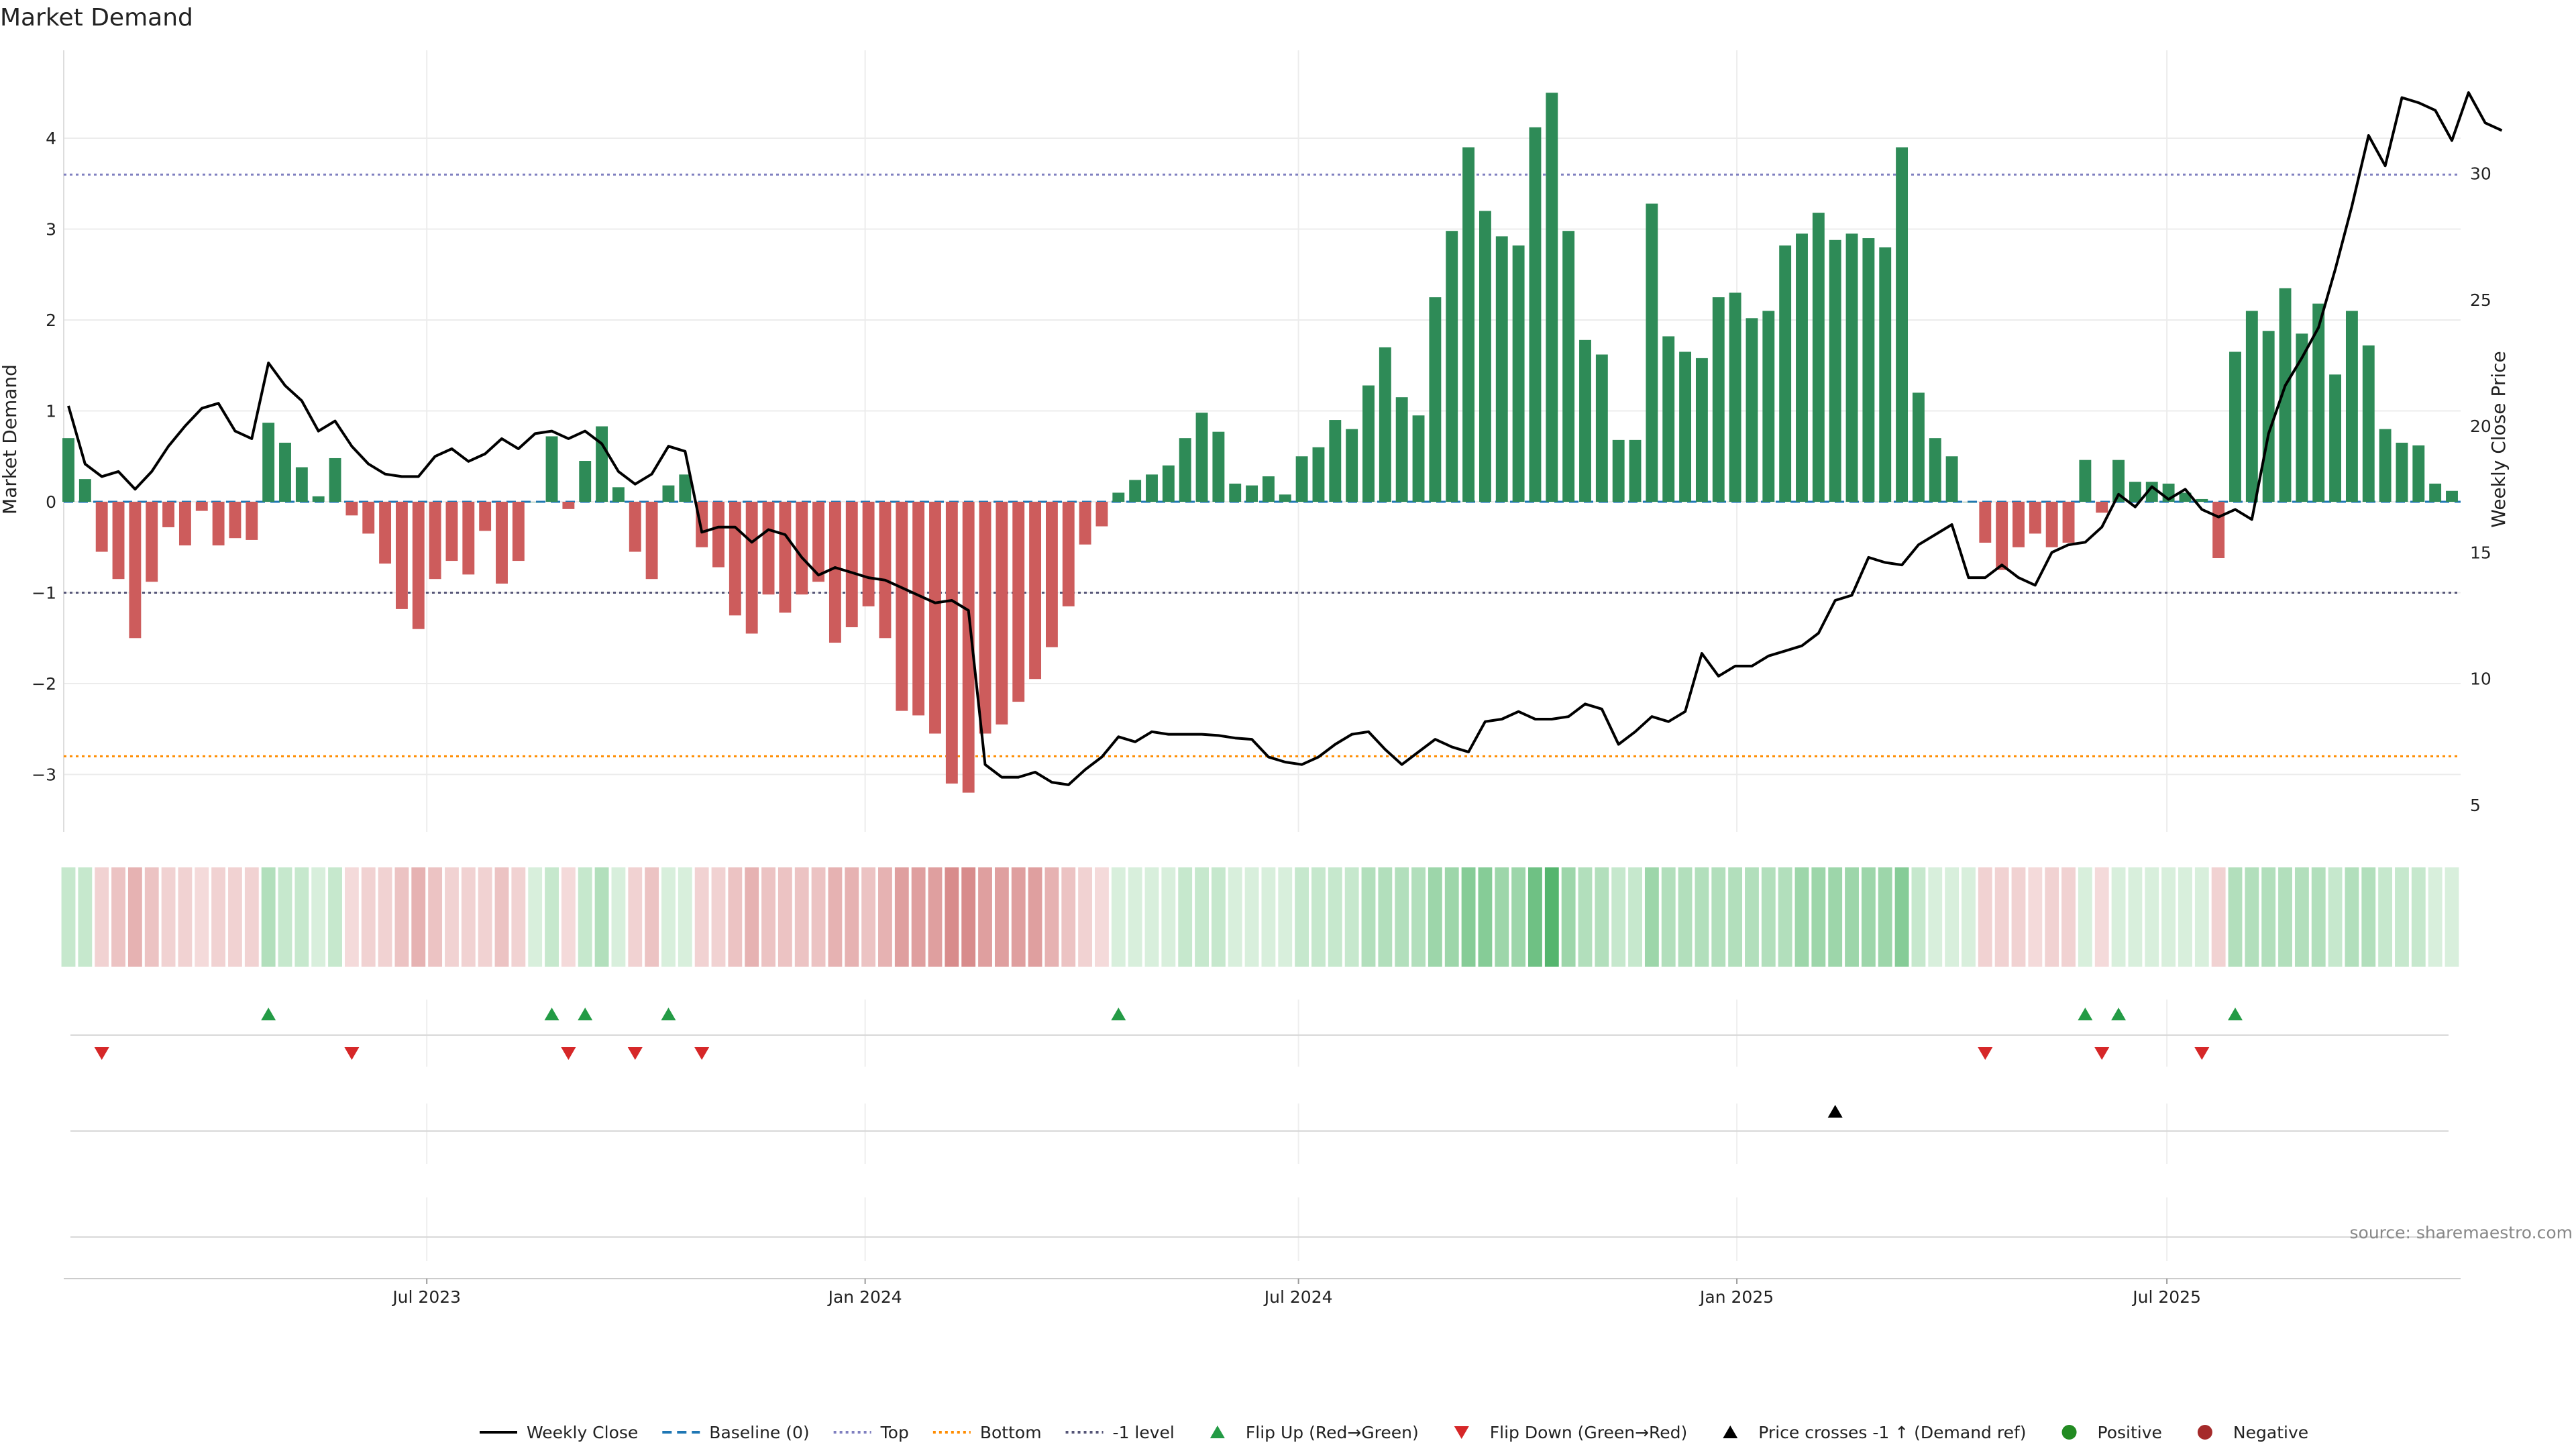 The image size is (2576, 1449). Describe the element at coordinates (1736, 1297) in the screenshot. I see `x-tick-label: Jan 2025` at that location.